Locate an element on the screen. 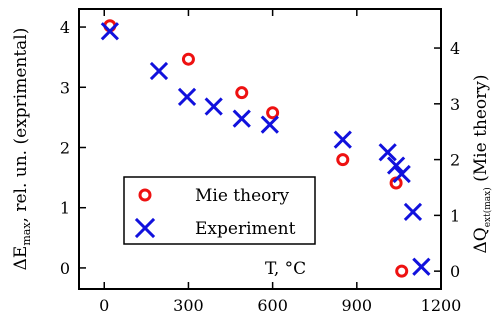 The image size is (499, 323). right-y-axis-title-sub: ext(max) is located at coordinates (487, 207).